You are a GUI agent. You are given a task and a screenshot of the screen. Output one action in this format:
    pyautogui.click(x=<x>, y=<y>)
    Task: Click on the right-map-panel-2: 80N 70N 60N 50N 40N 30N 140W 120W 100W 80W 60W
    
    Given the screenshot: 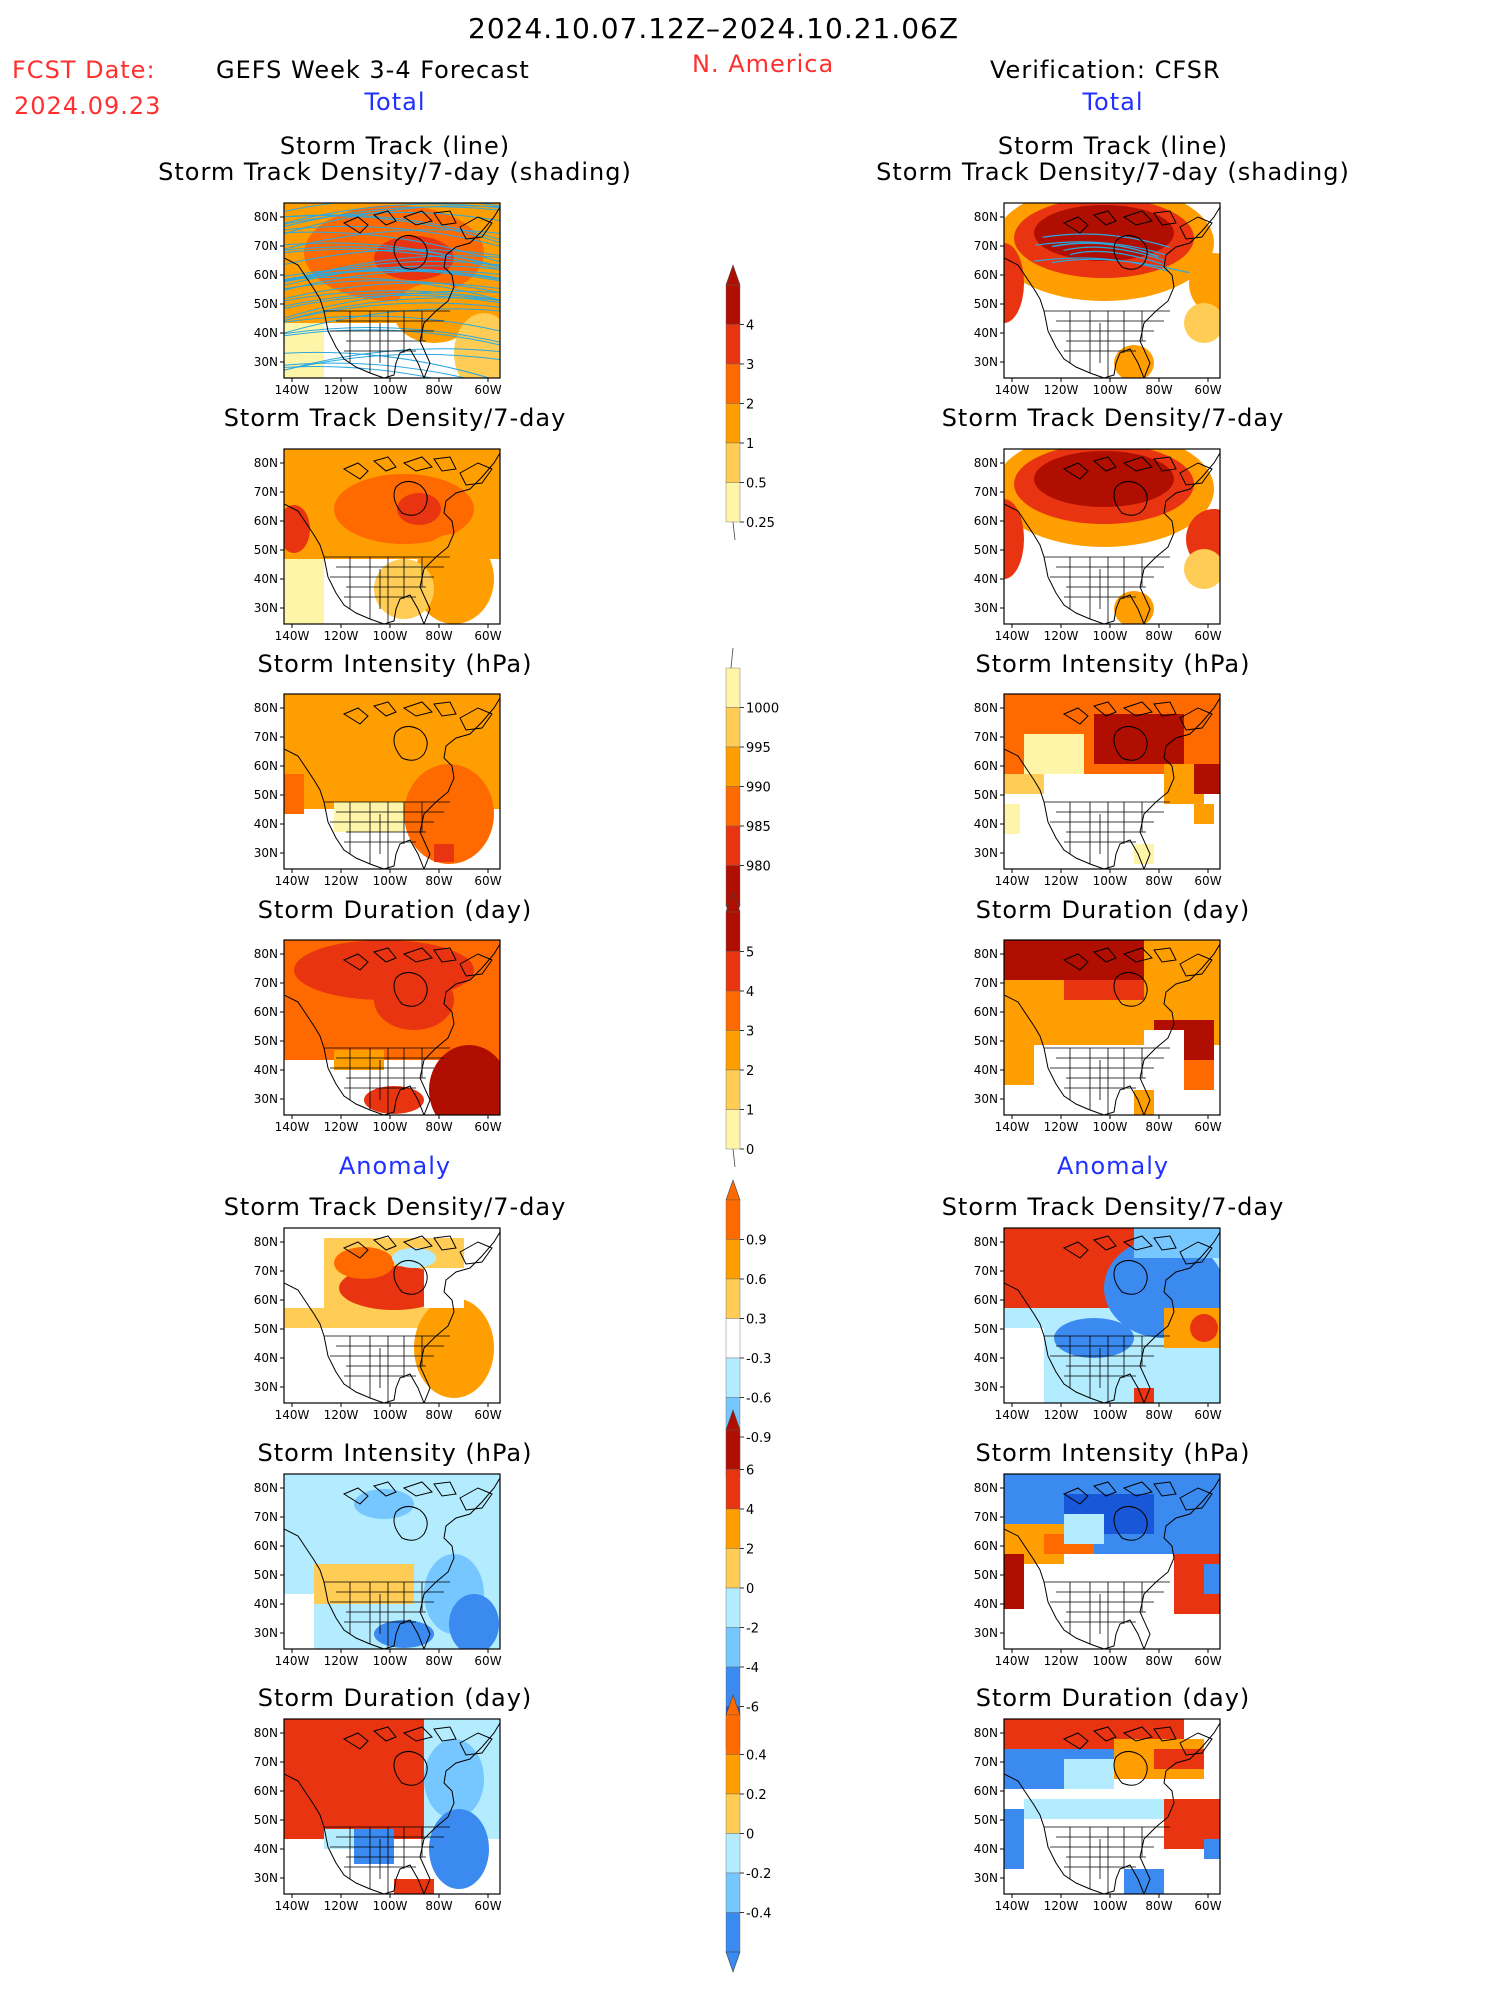 What is the action you would take?
    pyautogui.click(x=1098, y=545)
    